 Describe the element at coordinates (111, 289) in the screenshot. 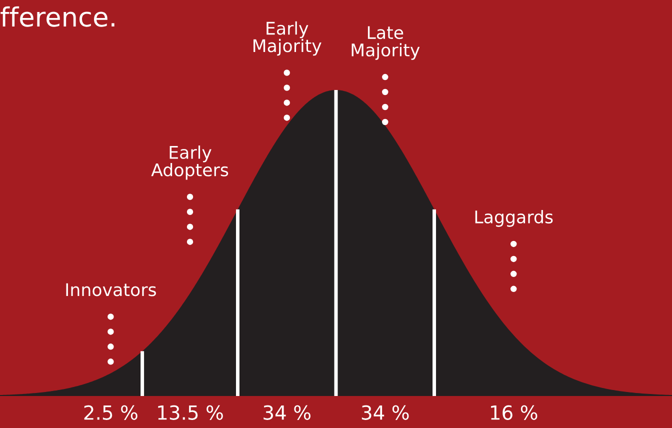

I see `category-label: Innovators` at that location.